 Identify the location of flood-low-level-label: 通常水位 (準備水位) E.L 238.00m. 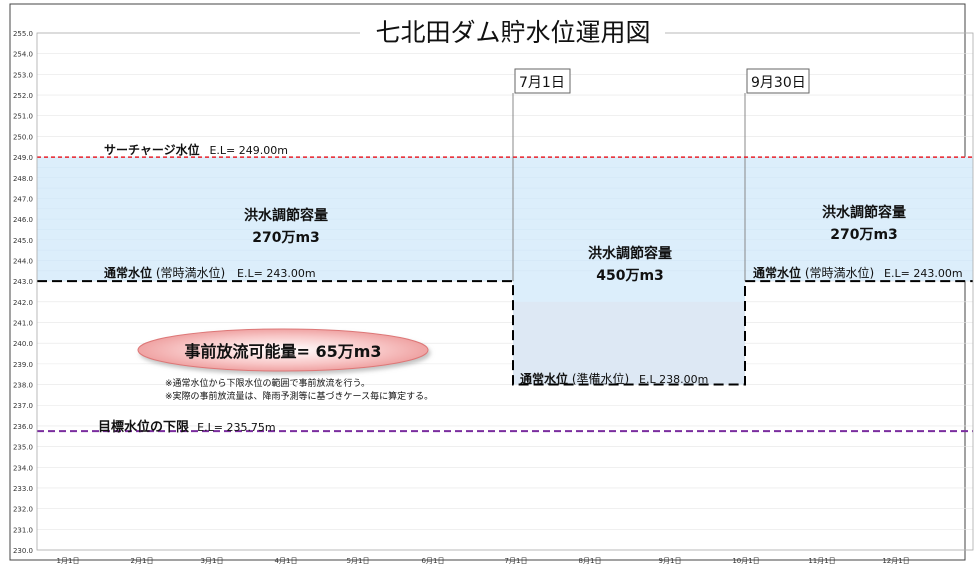
(614, 378).